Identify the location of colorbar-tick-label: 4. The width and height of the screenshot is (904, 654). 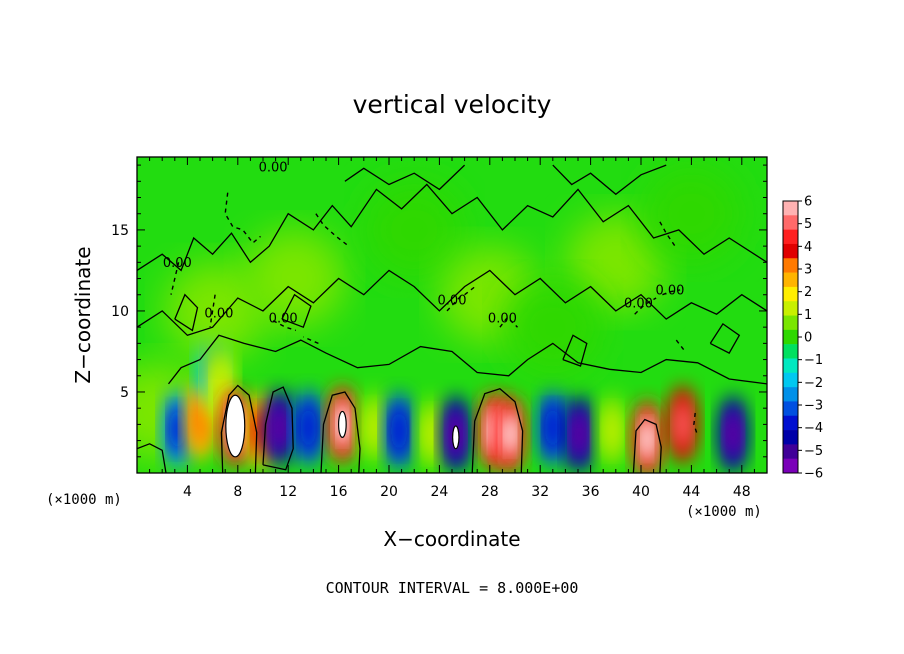
(808, 247).